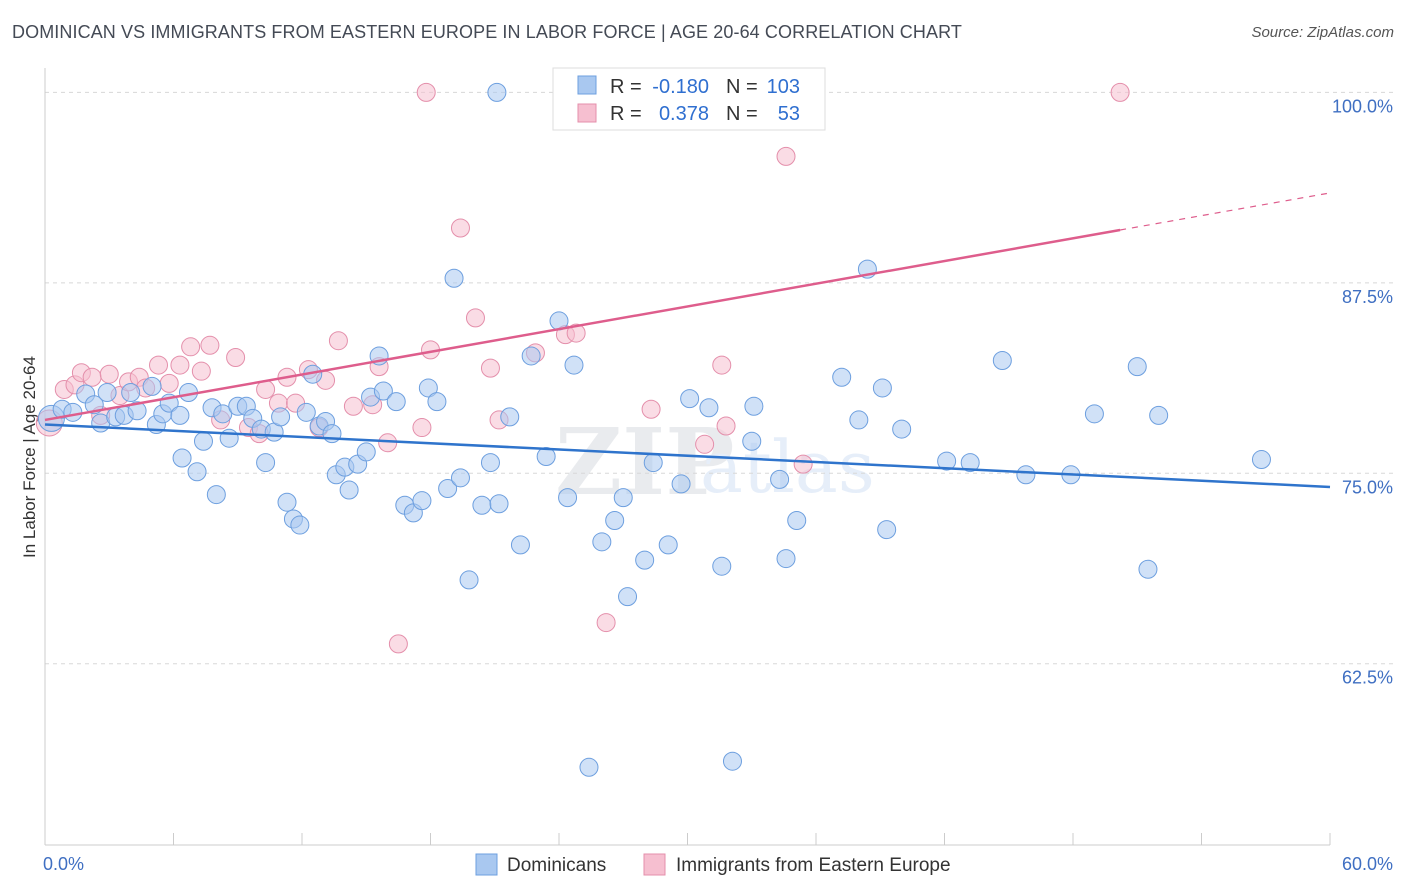  What do you see at coordinates (742, 87) in the screenshot?
I see `stats-n-label-1: N =` at bounding box center [742, 87].